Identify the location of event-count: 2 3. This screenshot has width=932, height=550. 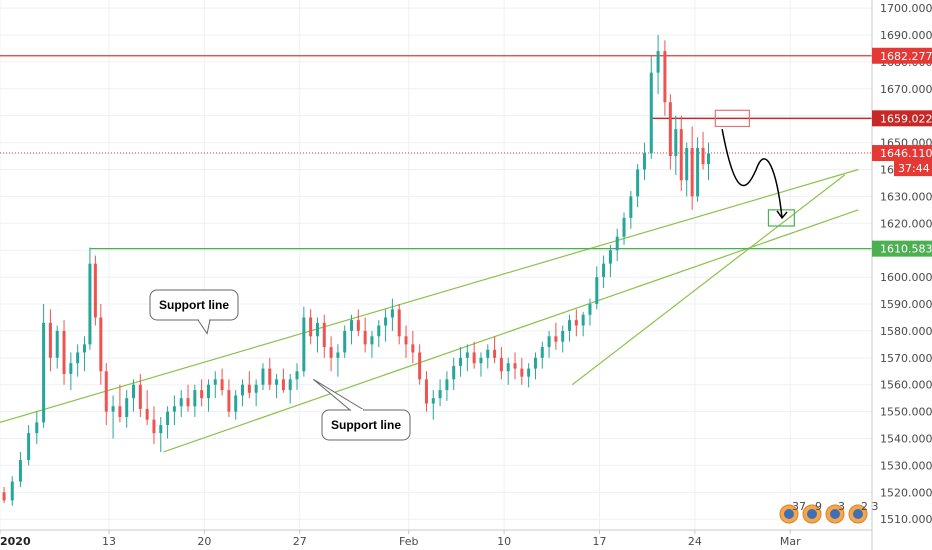
(870, 506).